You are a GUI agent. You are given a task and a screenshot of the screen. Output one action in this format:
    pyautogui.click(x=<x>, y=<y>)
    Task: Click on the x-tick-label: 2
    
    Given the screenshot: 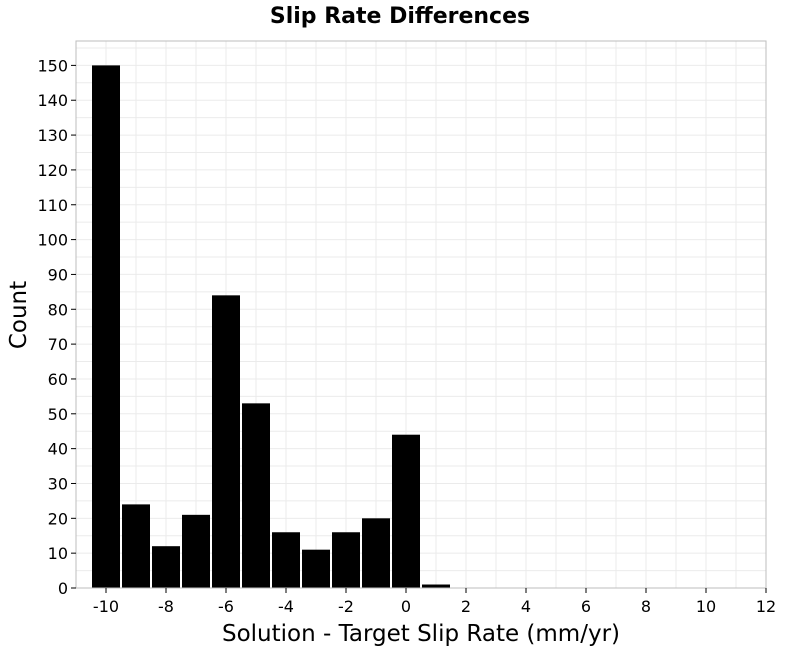 What is the action you would take?
    pyautogui.click(x=466, y=606)
    